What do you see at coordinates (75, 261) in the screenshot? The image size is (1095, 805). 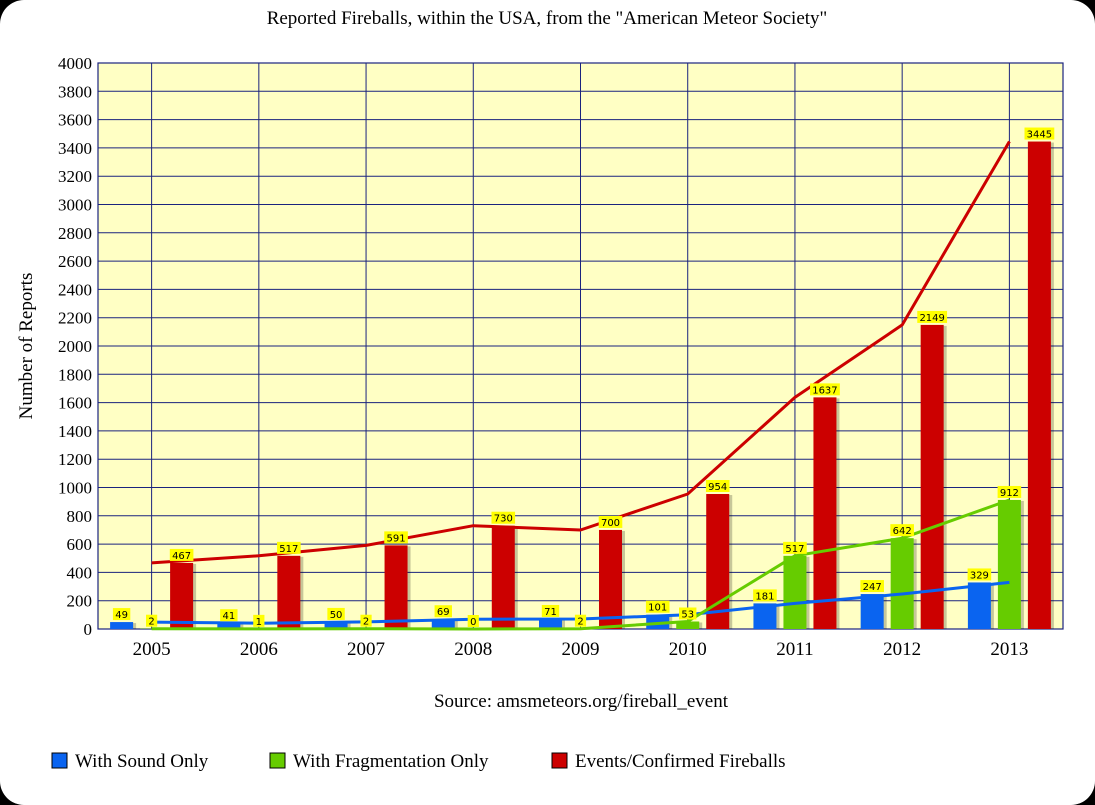 I see `y-tick-label: 2600` at bounding box center [75, 261].